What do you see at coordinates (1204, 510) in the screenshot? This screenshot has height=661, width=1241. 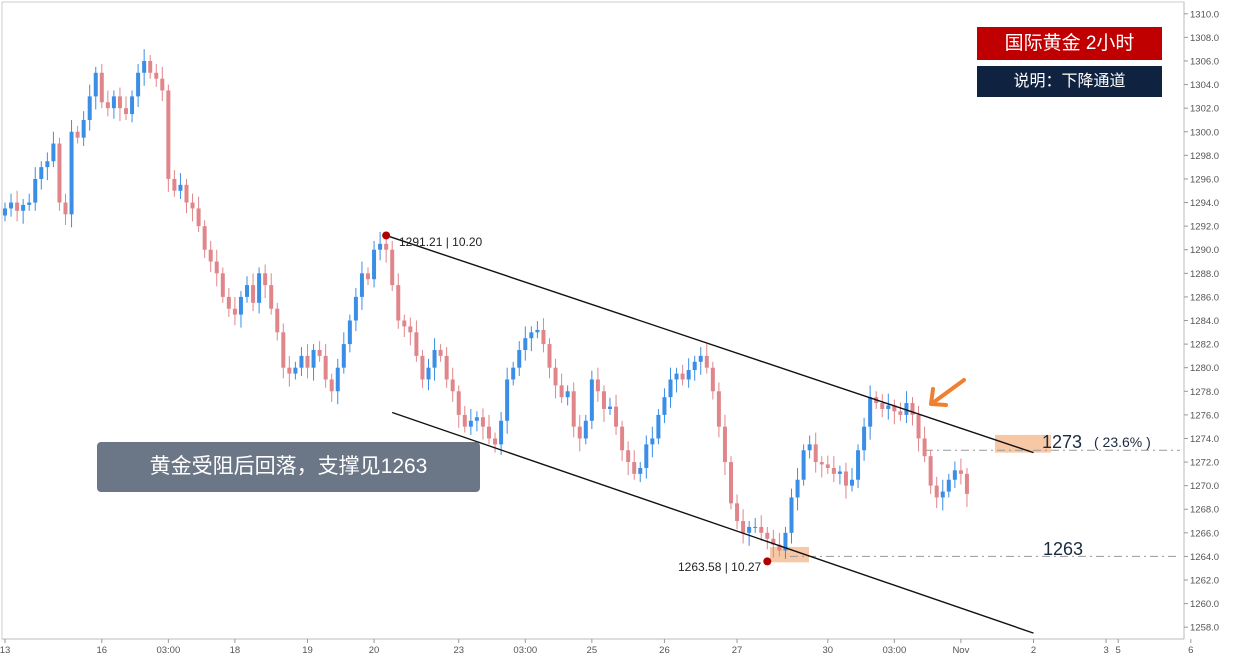 I see `y-tick-label: 1268.0` at bounding box center [1204, 510].